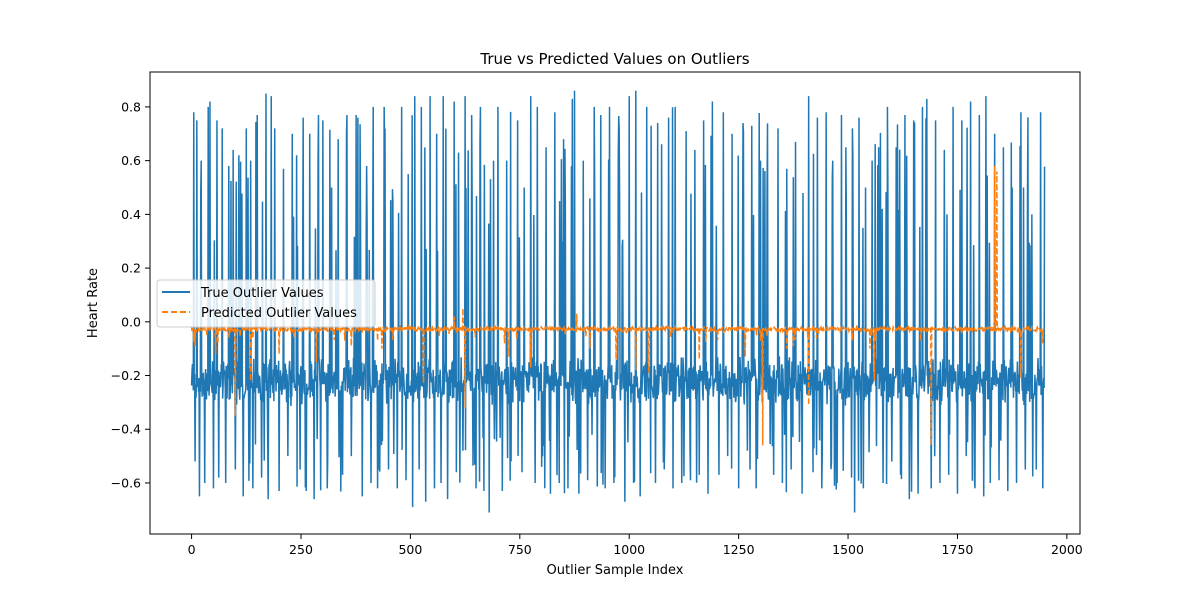 The width and height of the screenshot is (1200, 600). What do you see at coordinates (93, 303) in the screenshot?
I see `y-axis-label: Heart Rate` at bounding box center [93, 303].